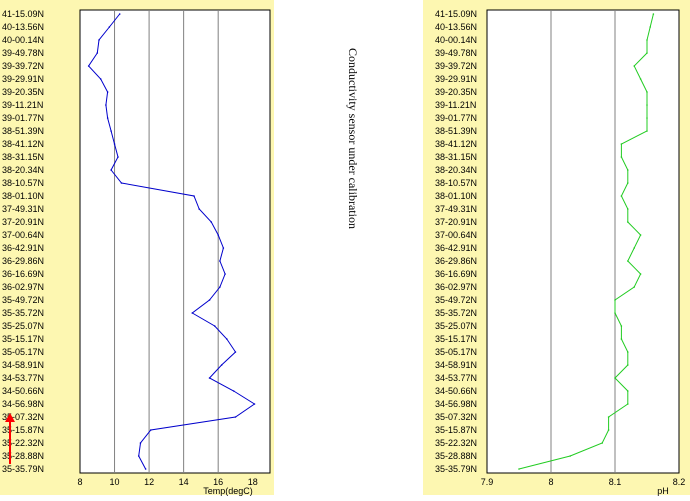 The height and width of the screenshot is (501, 690). I want to click on x-tick-label: 8, so click(79, 482).